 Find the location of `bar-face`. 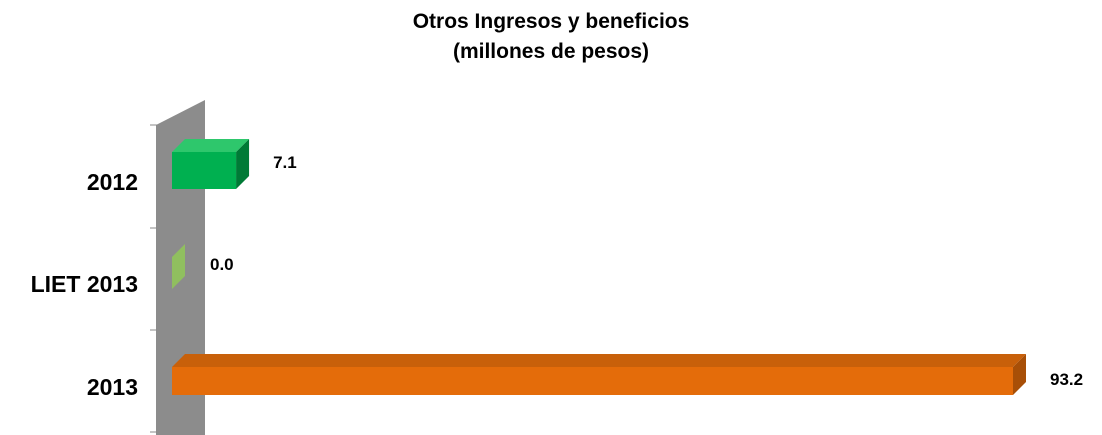

bar-face is located at coordinates (178, 266).